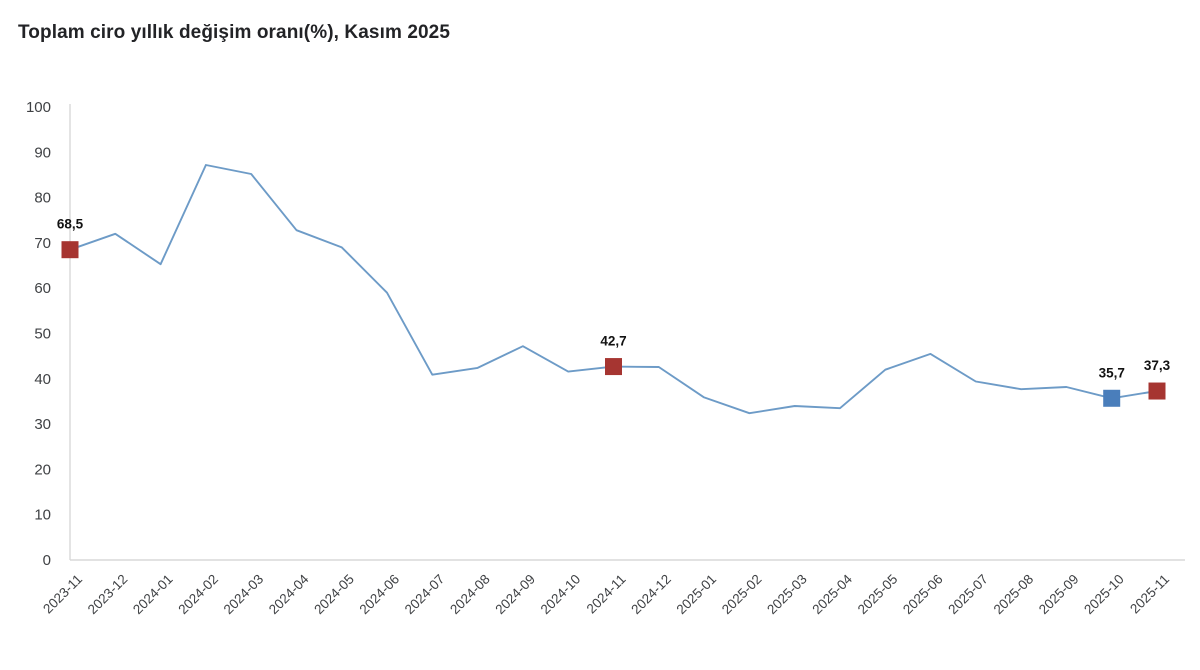 The image size is (1200, 670). What do you see at coordinates (42, 243) in the screenshot?
I see `y-axis-tick-label: 70` at bounding box center [42, 243].